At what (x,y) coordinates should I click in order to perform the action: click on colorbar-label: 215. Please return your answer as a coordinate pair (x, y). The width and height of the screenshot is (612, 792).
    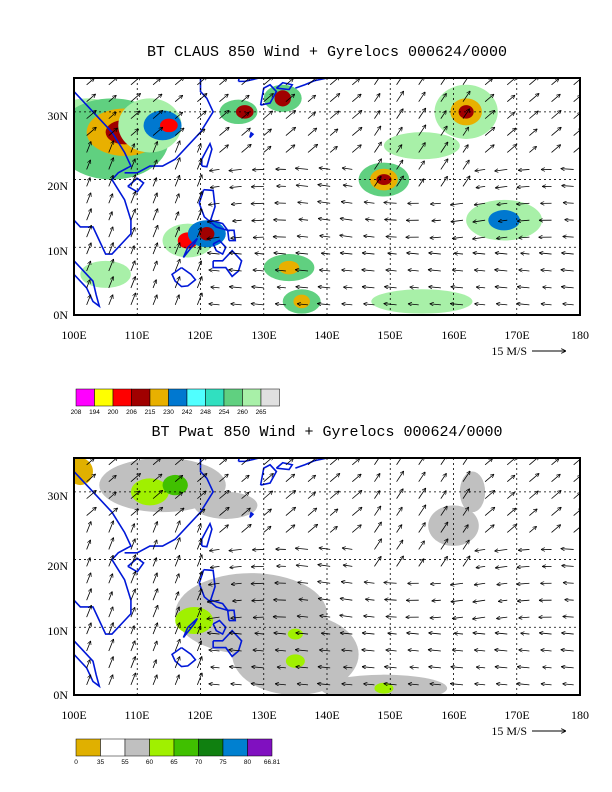
    Looking at the image, I should click on (150, 412).